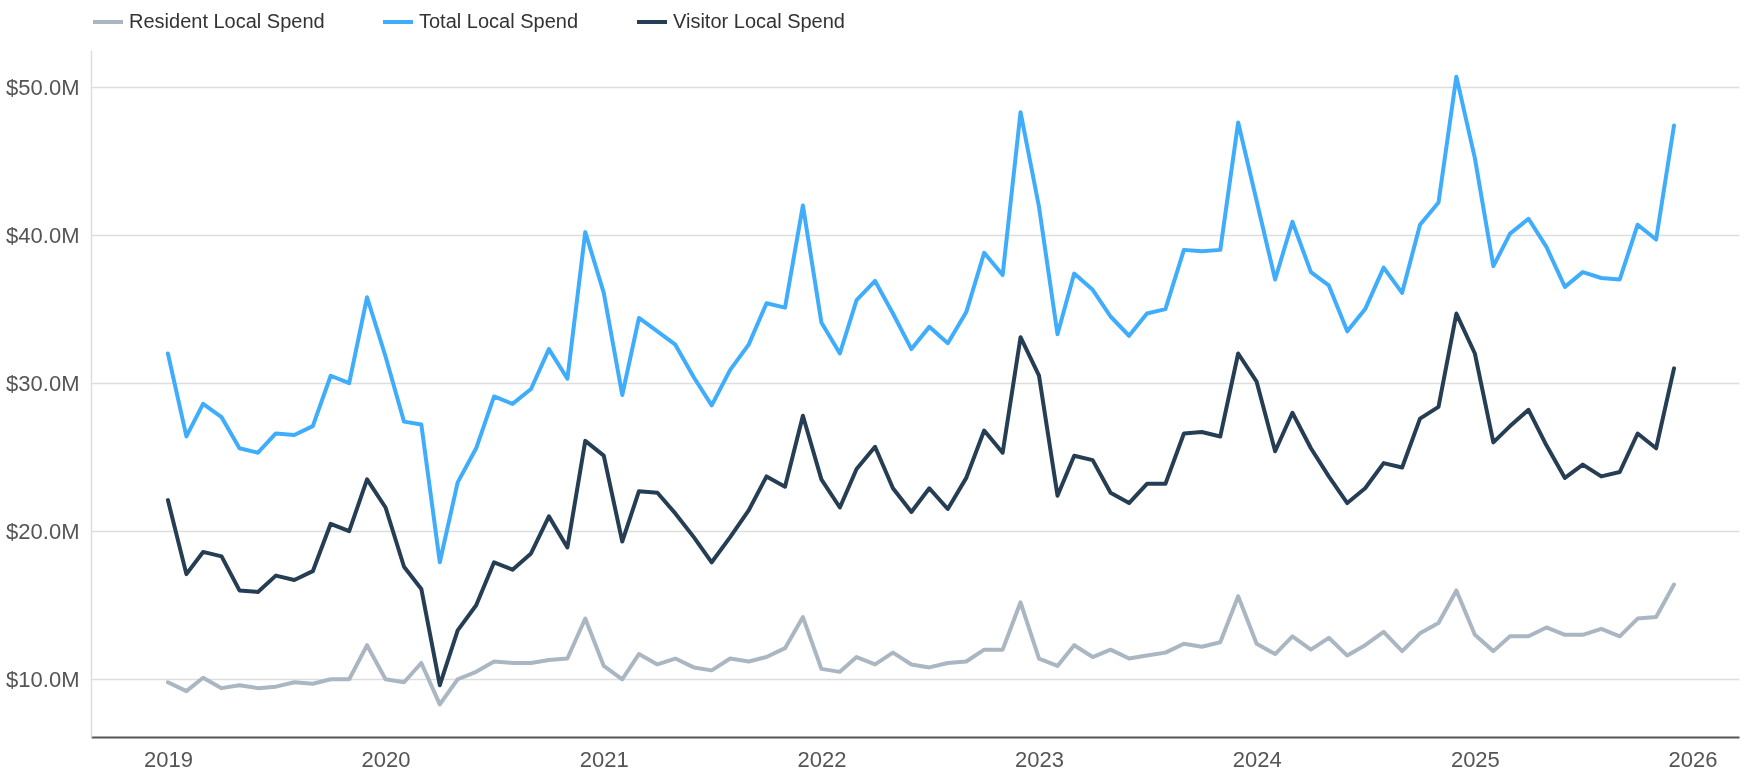  What do you see at coordinates (822, 759) in the screenshot?
I see `x-tick-label: 2022` at bounding box center [822, 759].